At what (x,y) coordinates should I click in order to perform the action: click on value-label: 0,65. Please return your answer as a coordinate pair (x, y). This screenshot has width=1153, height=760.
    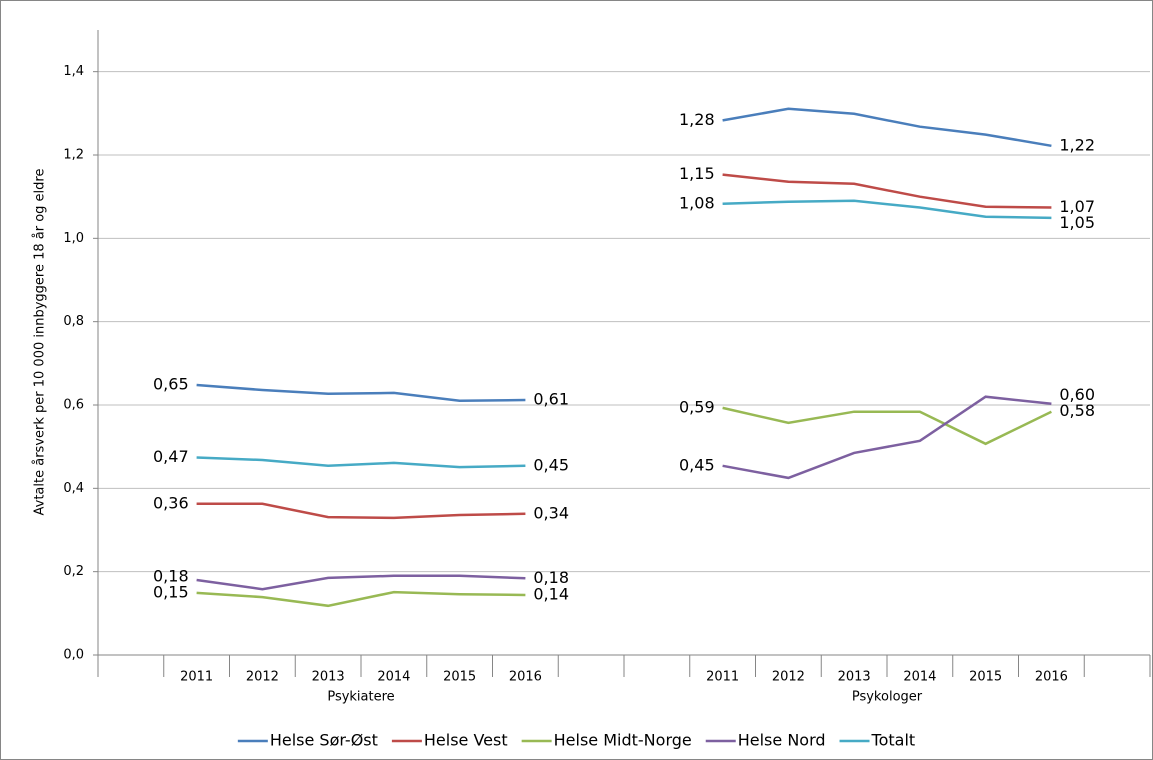
    Looking at the image, I should click on (171, 384).